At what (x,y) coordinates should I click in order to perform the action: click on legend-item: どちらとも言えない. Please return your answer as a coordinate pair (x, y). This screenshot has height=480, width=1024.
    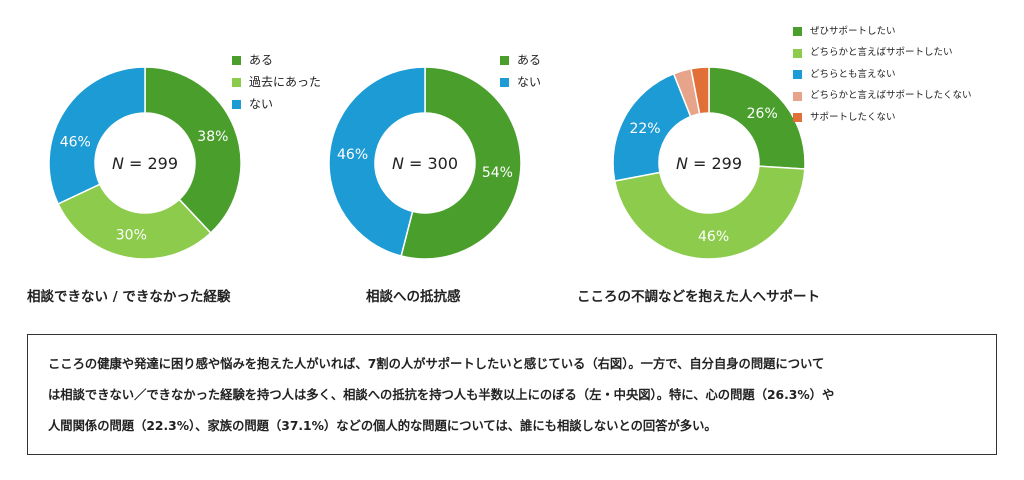
    Looking at the image, I should click on (882, 75).